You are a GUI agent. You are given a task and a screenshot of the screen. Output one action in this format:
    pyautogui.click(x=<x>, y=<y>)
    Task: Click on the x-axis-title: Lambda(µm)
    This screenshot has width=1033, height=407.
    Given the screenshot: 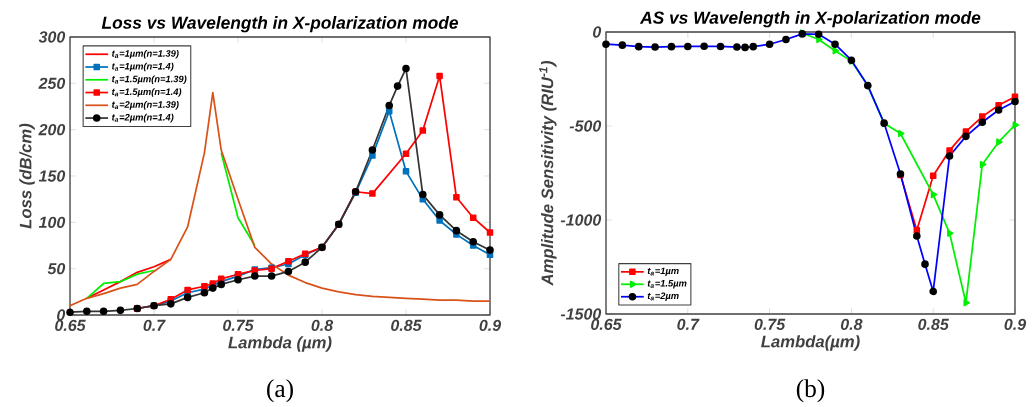 What is the action you would take?
    pyautogui.click(x=810, y=343)
    